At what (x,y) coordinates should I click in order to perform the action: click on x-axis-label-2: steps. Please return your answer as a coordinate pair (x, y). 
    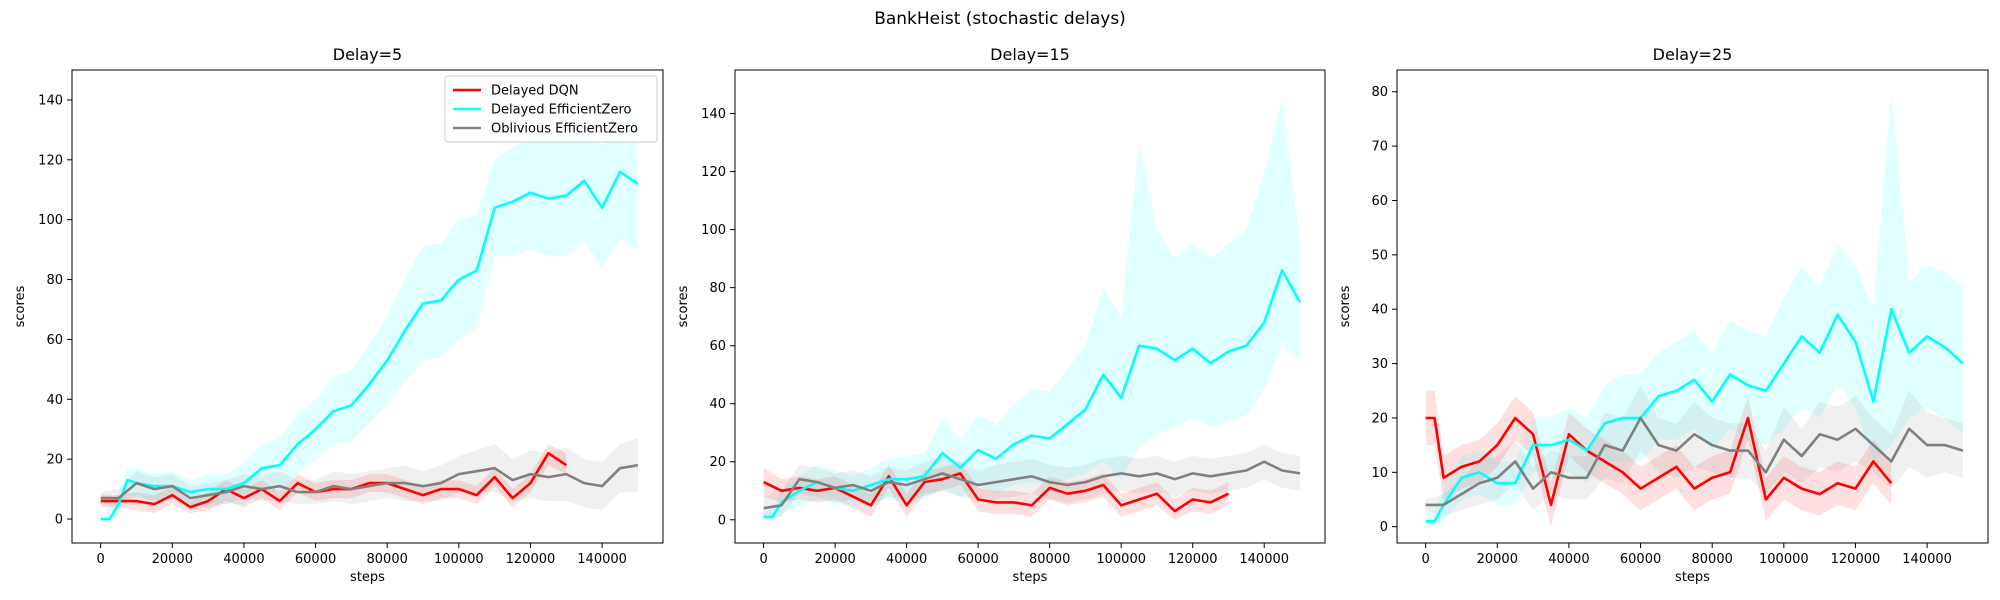
    Looking at the image, I should click on (1692, 577).